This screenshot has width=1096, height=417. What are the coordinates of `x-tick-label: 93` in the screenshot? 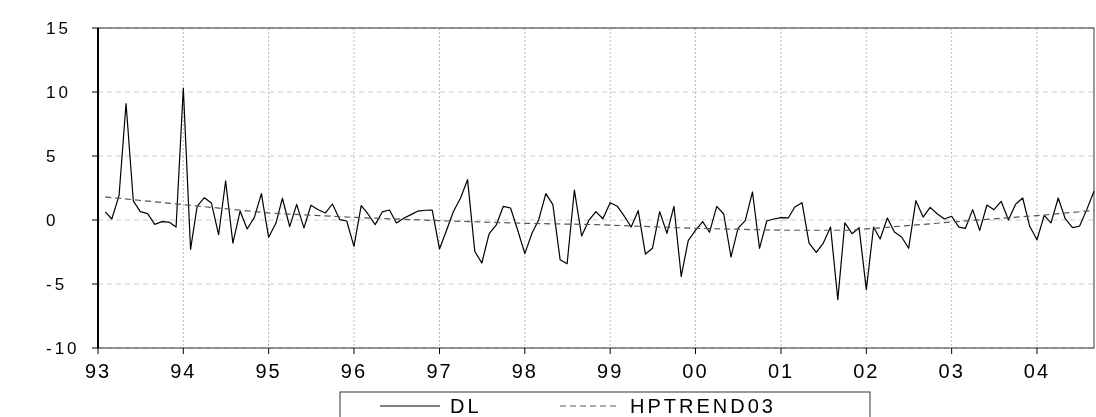 It's located at (98, 371).